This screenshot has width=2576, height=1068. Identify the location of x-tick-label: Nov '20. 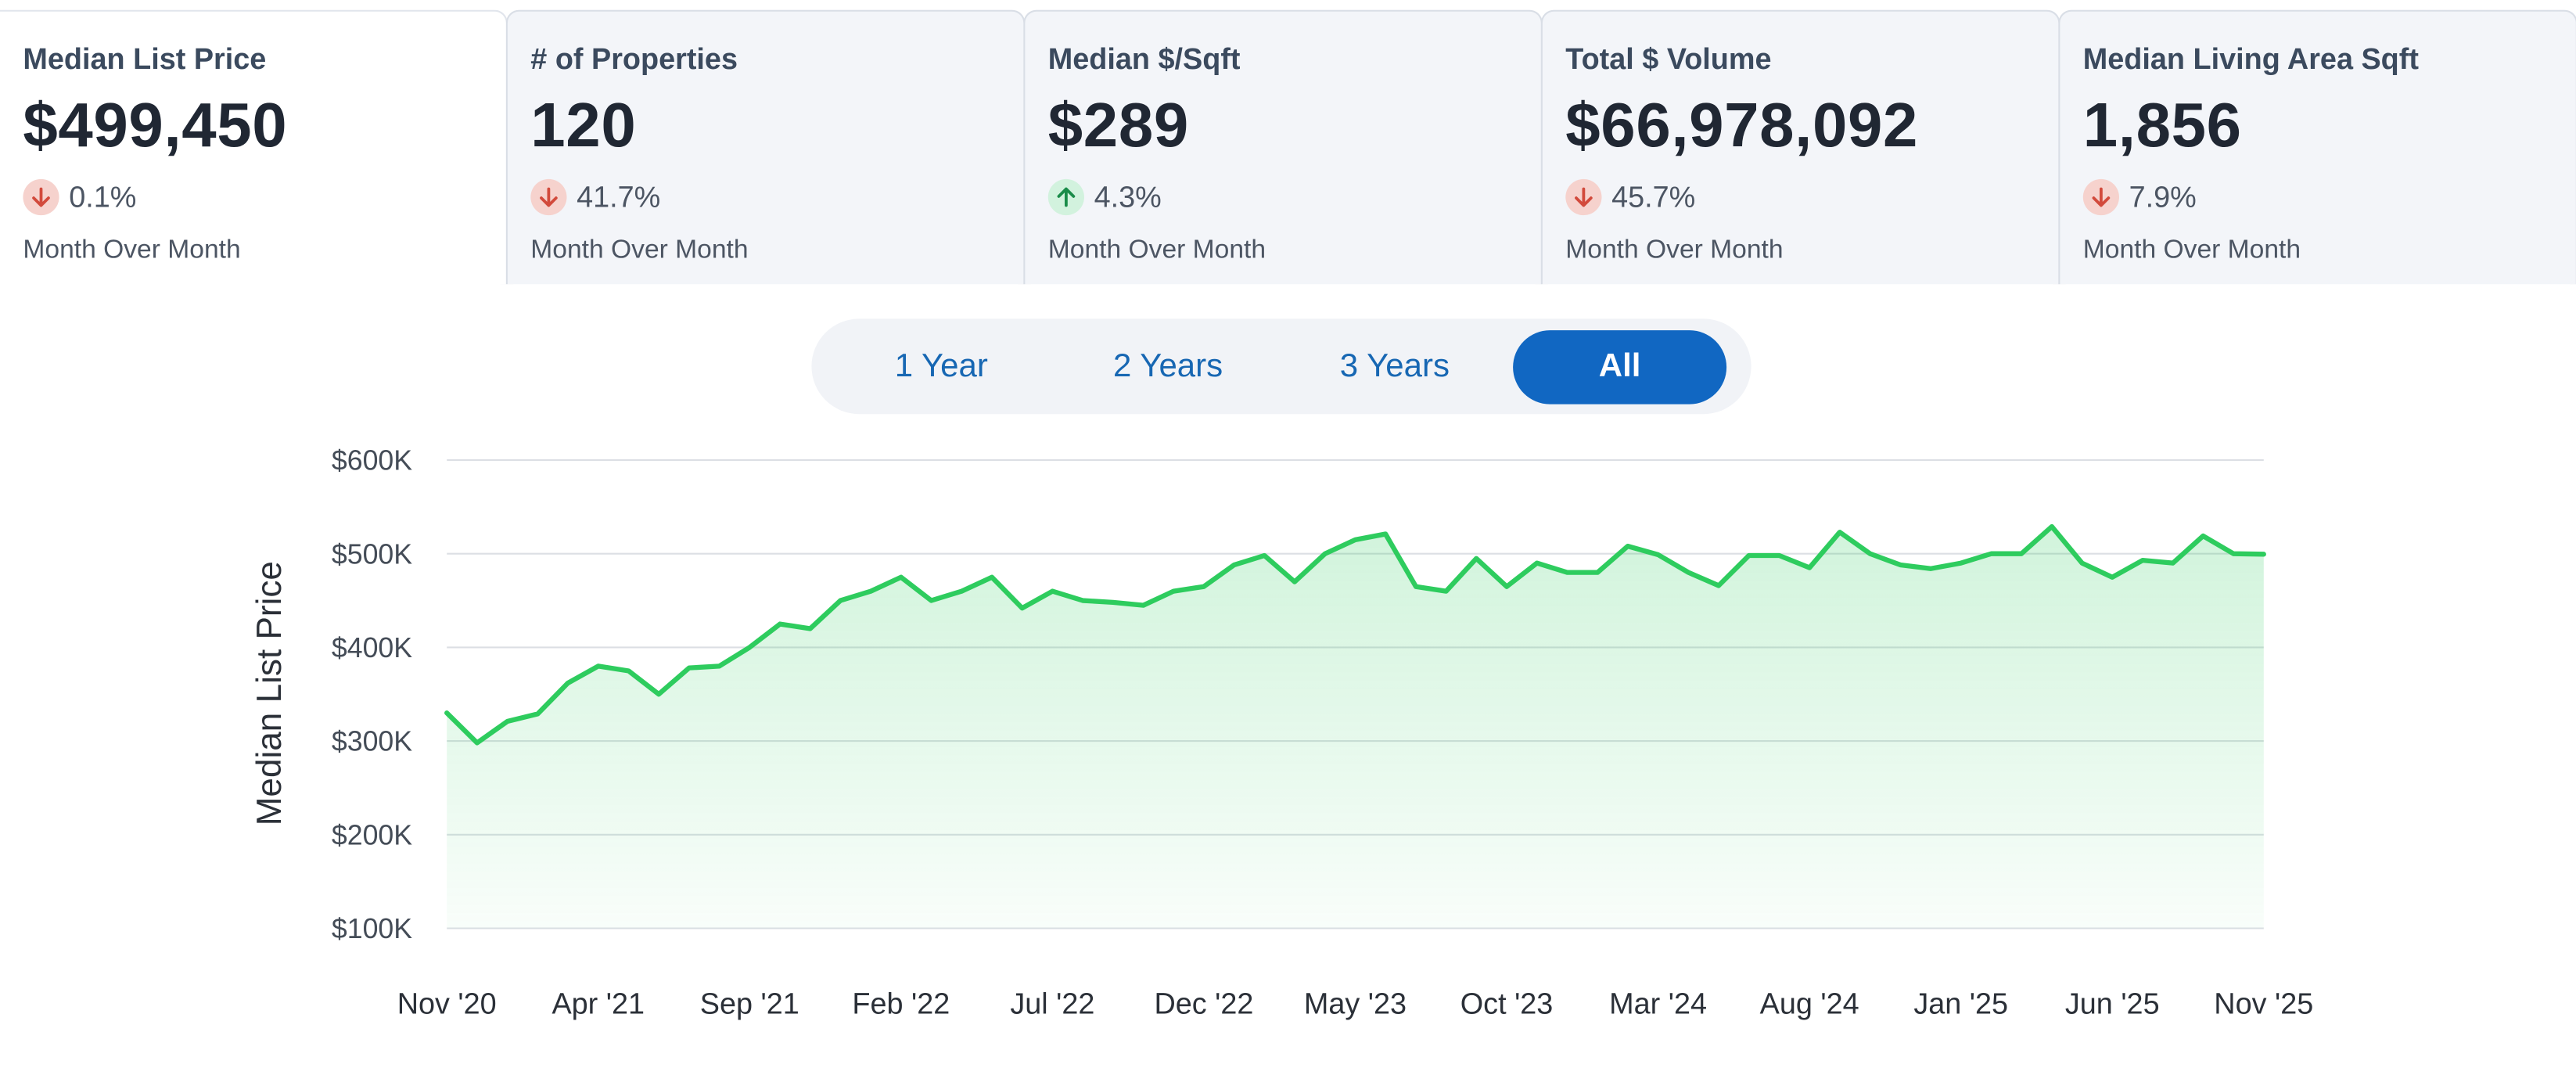
(447, 1004).